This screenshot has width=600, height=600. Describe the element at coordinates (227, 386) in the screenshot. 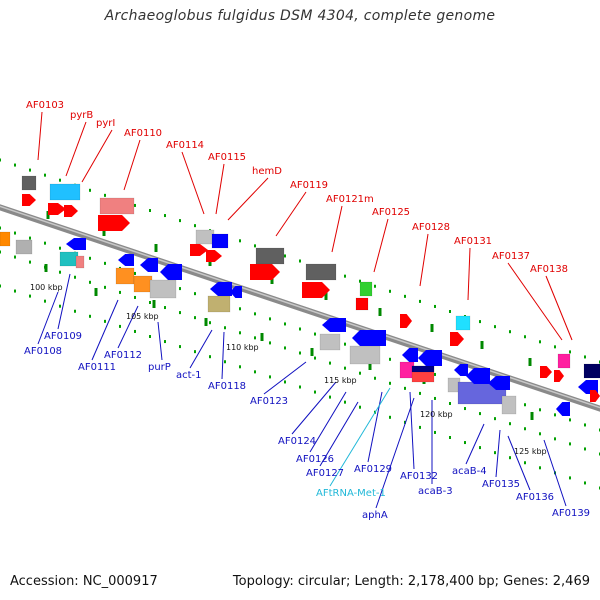

I see `reverse-gene-label: AF0118` at that location.